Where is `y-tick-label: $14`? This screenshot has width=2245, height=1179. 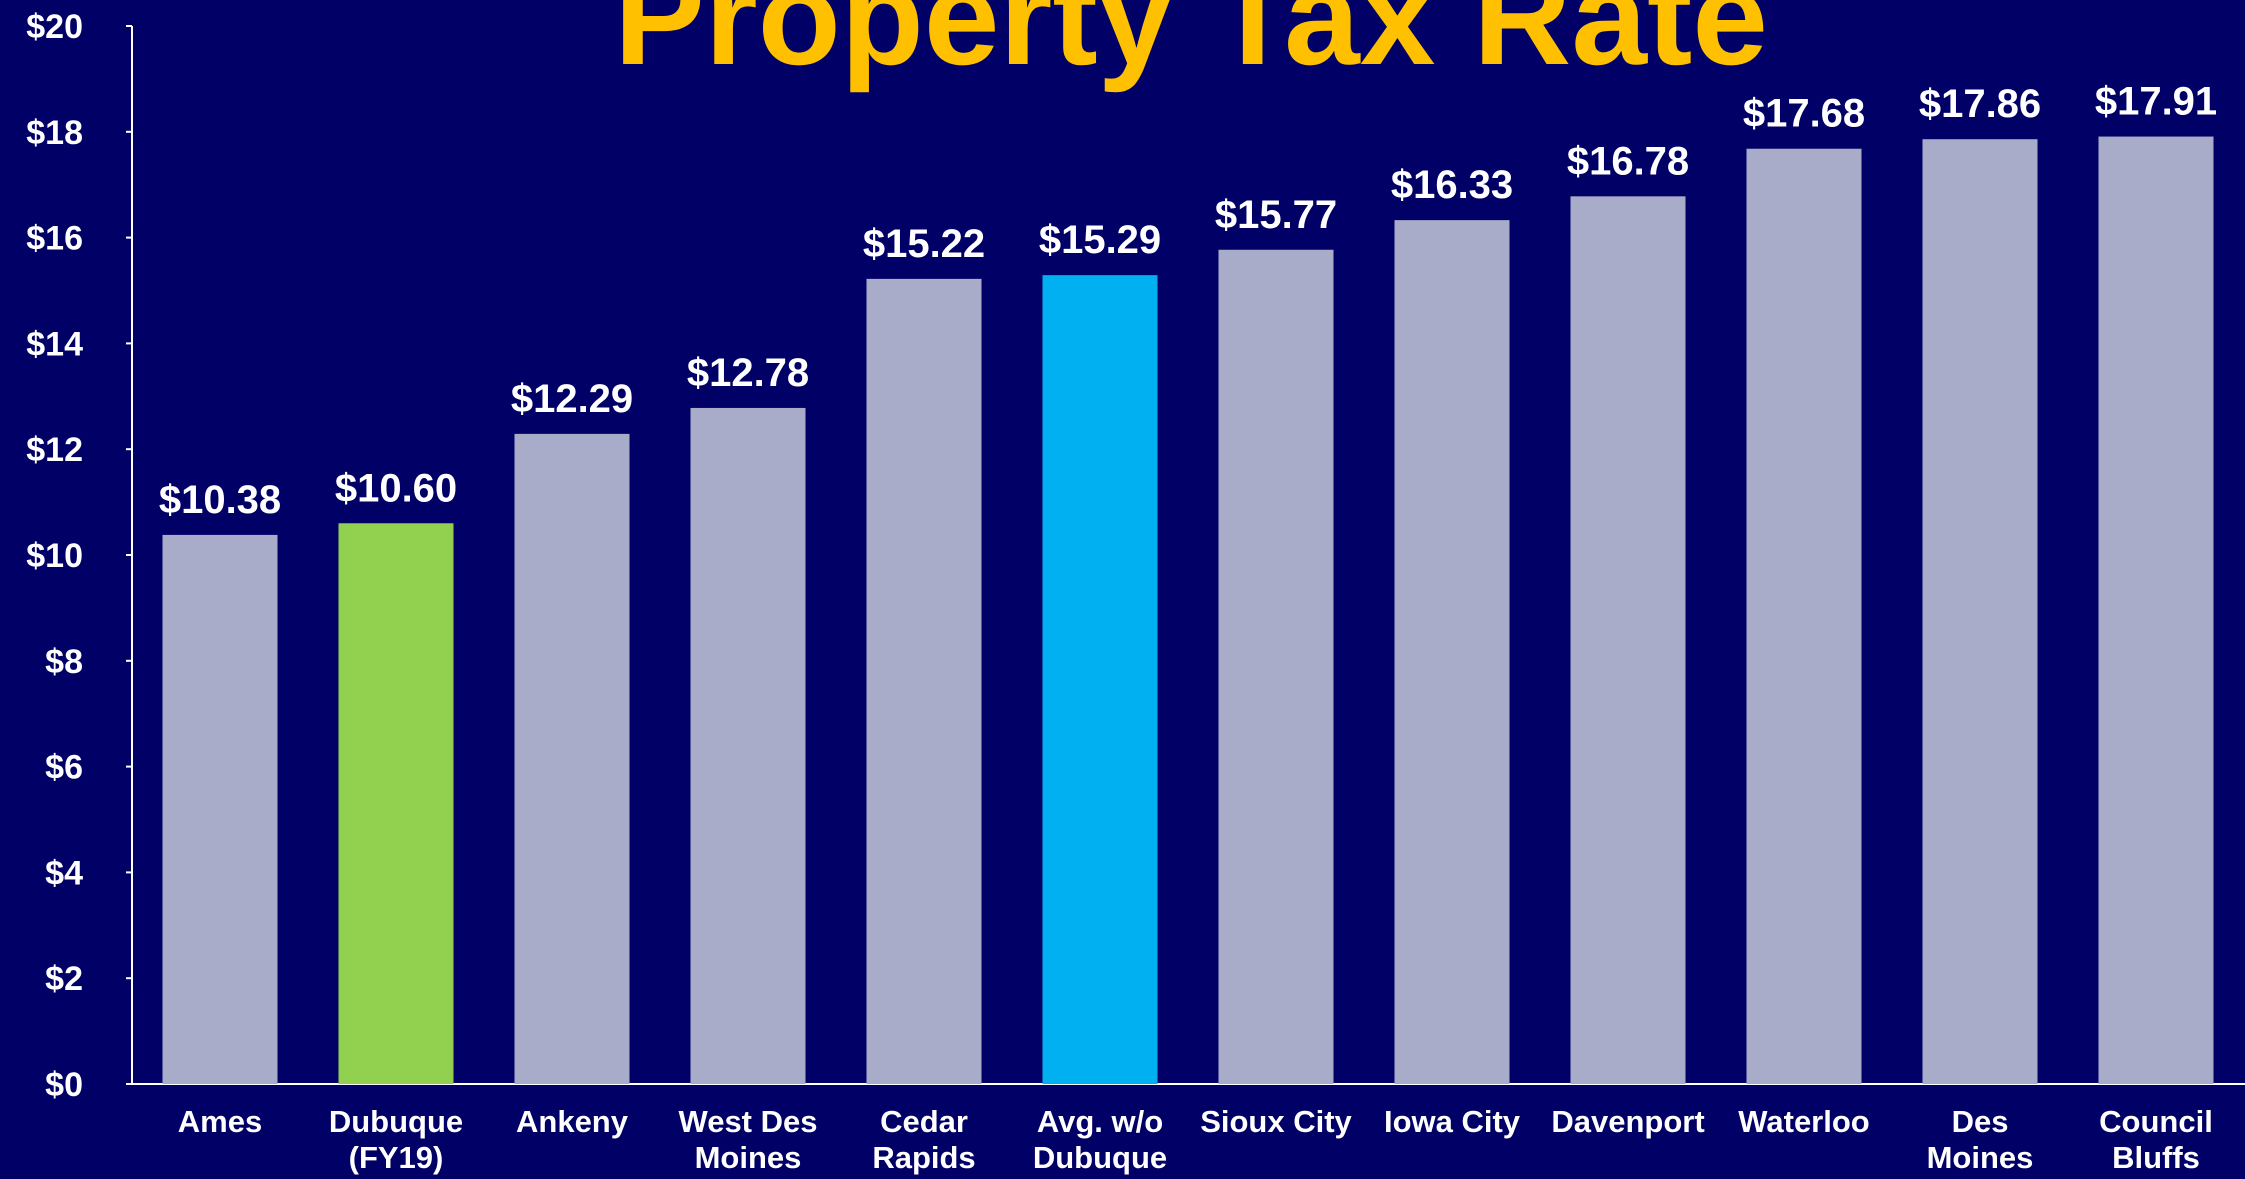 y-tick-label: $14 is located at coordinates (54, 344).